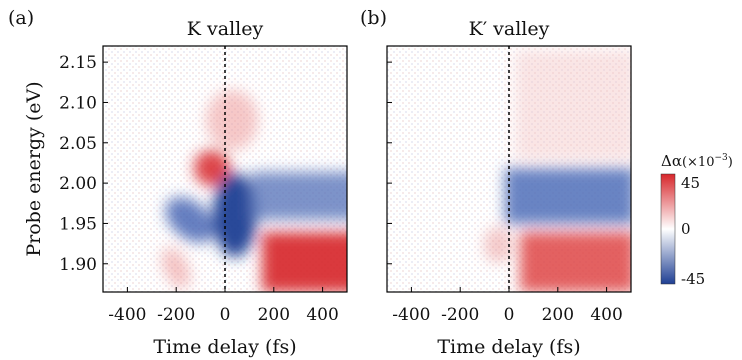 Image resolution: width=742 pixels, height=360 pixels. I want to click on k-valley-positive-upper-core, so click(212, 168).